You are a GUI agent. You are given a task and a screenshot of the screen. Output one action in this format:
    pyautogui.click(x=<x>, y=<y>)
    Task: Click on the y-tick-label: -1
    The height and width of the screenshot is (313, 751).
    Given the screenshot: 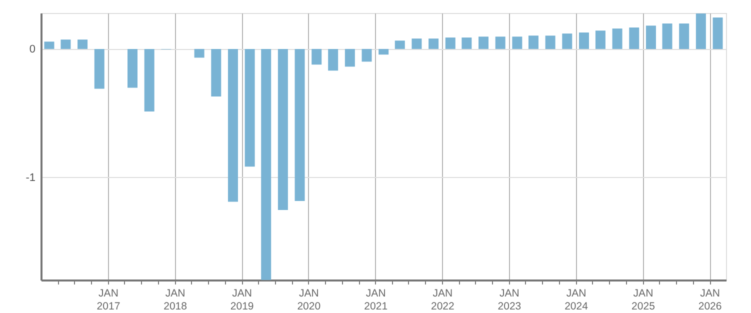 What is the action you would take?
    pyautogui.click(x=31, y=178)
    